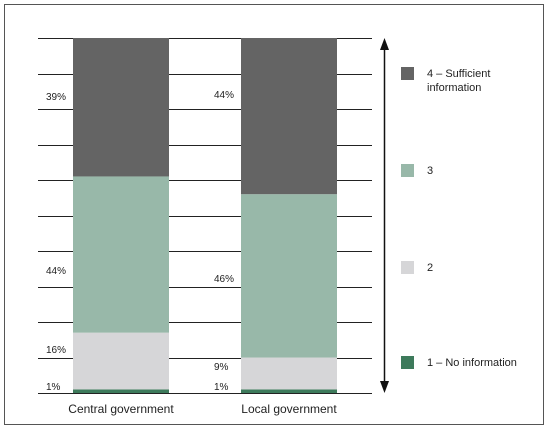 This screenshot has height=429, width=548. What do you see at coordinates (430, 268) in the screenshot?
I see `legend-label: 2` at bounding box center [430, 268].